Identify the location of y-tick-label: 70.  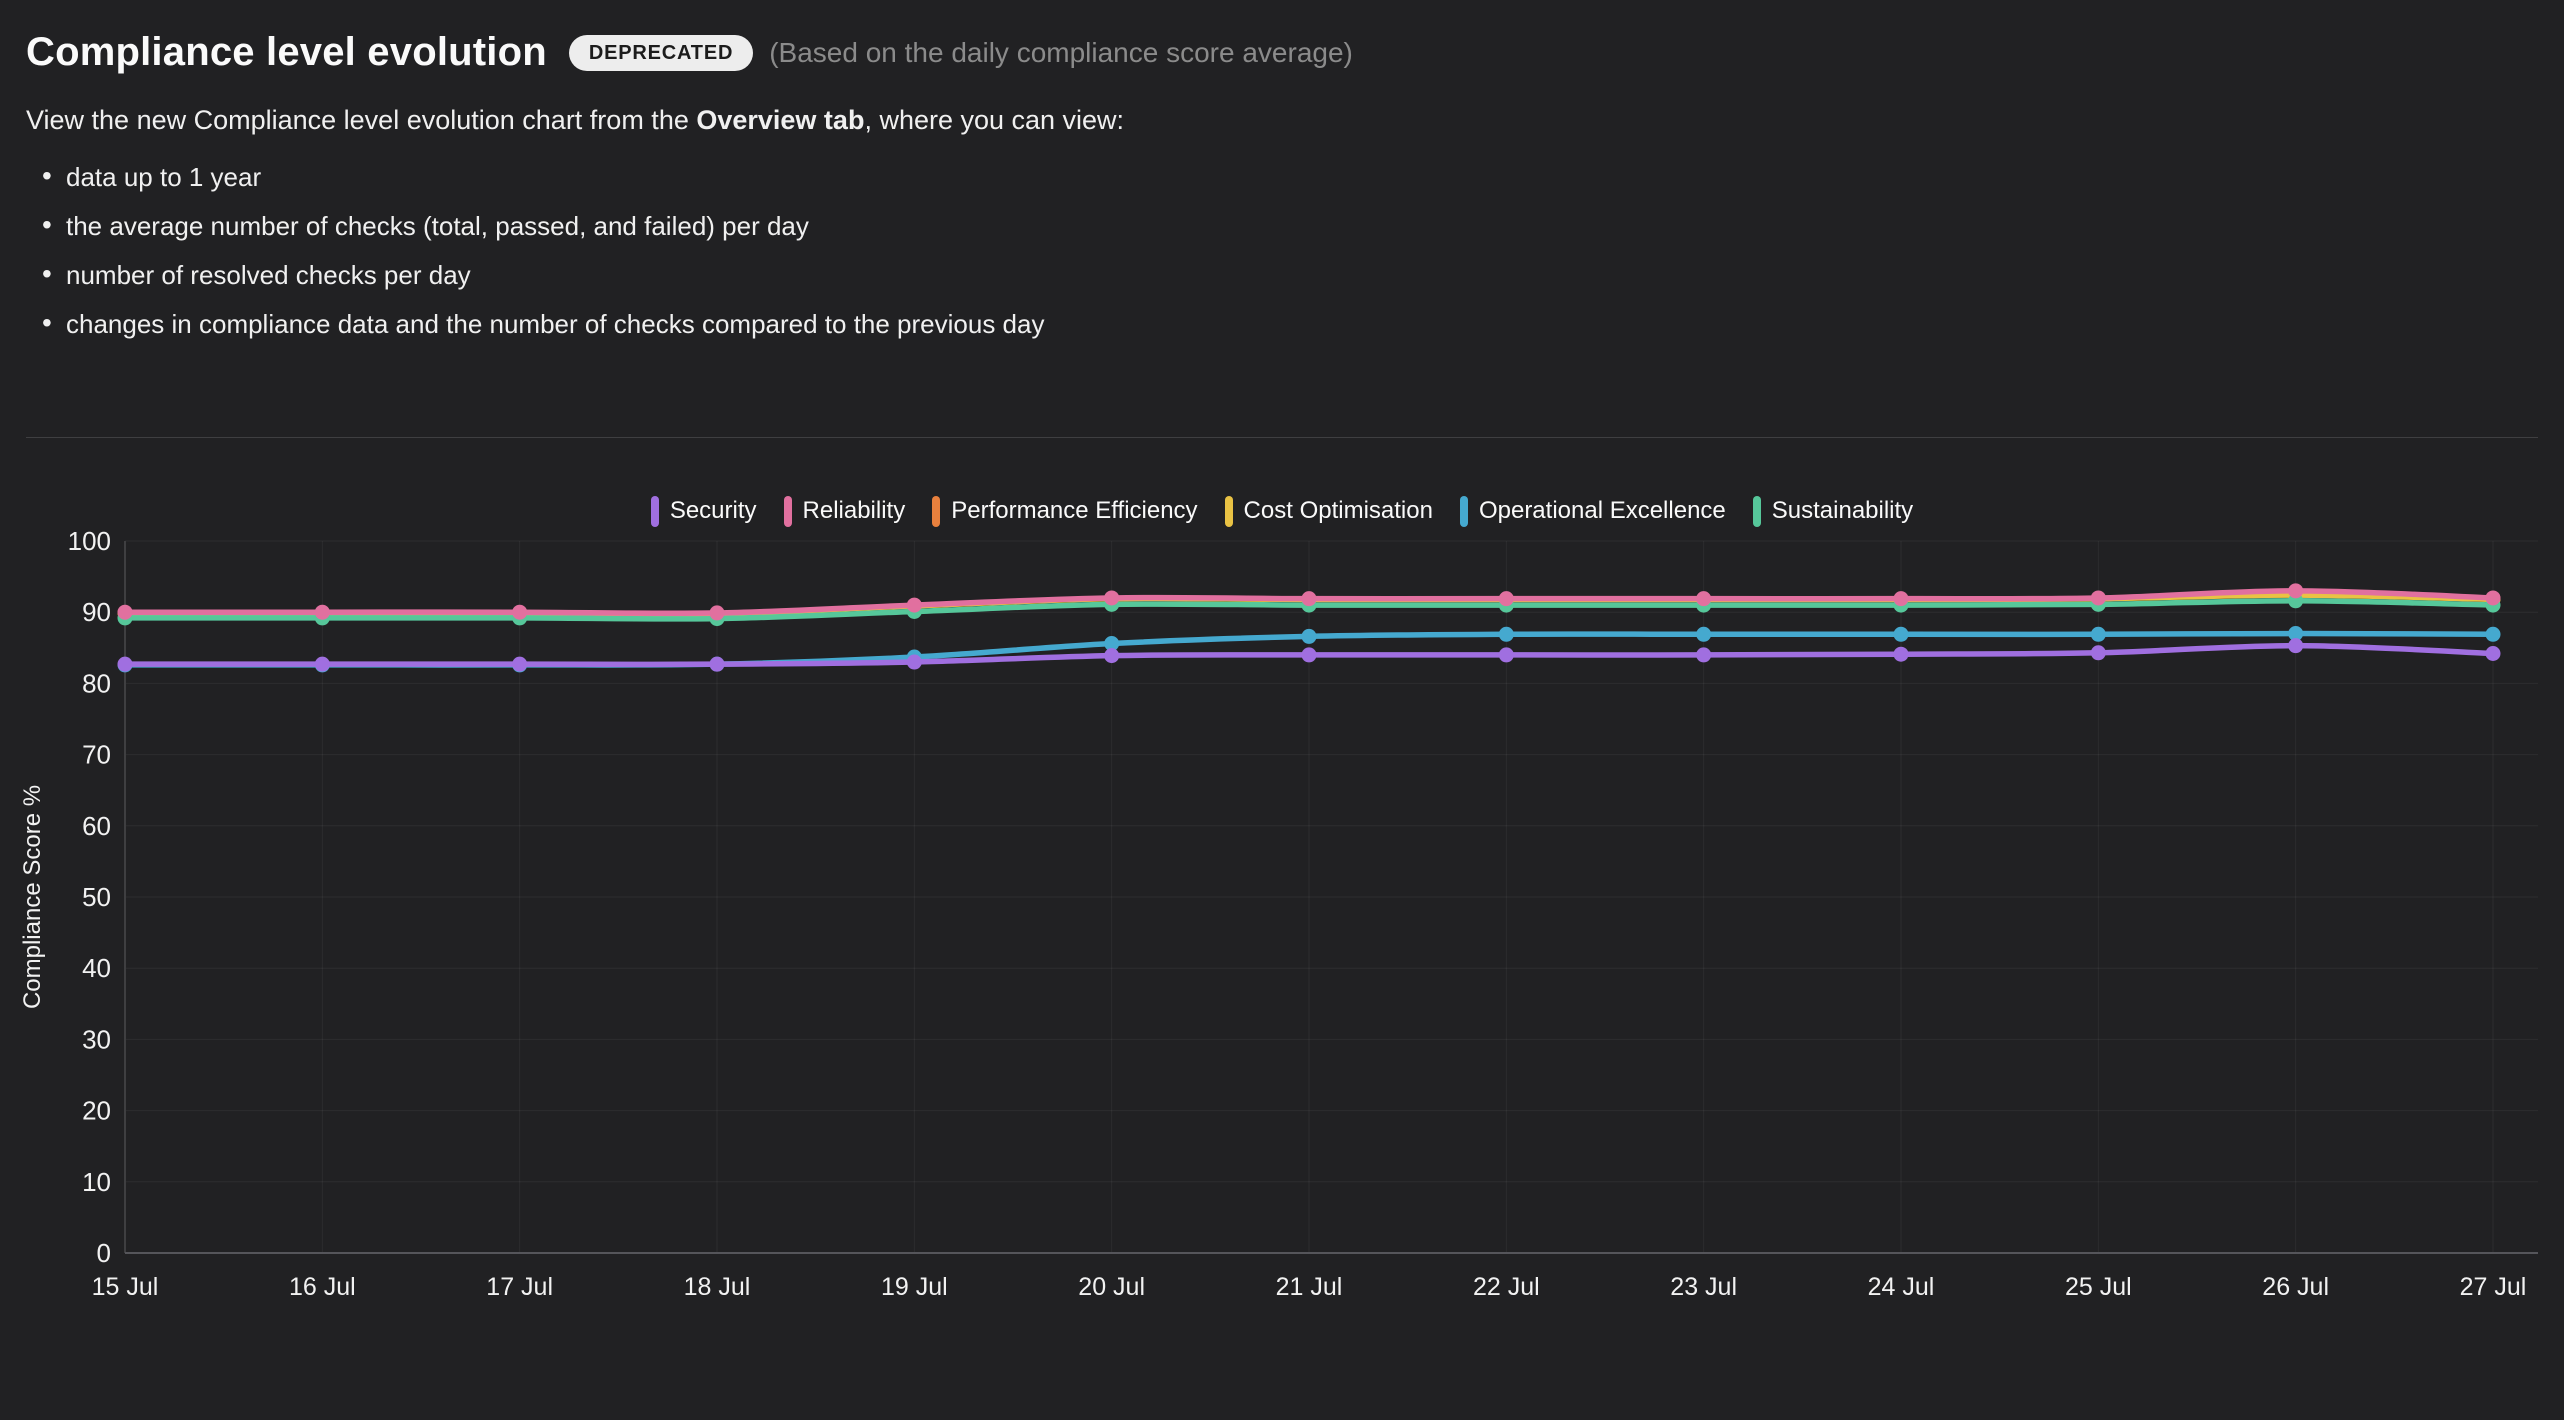
(96, 755).